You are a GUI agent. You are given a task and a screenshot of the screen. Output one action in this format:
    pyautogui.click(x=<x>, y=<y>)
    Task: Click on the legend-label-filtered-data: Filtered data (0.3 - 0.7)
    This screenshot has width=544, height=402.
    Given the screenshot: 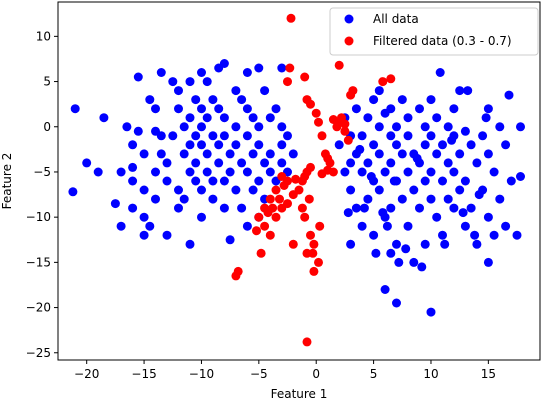 What is the action you would take?
    pyautogui.click(x=442, y=41)
    